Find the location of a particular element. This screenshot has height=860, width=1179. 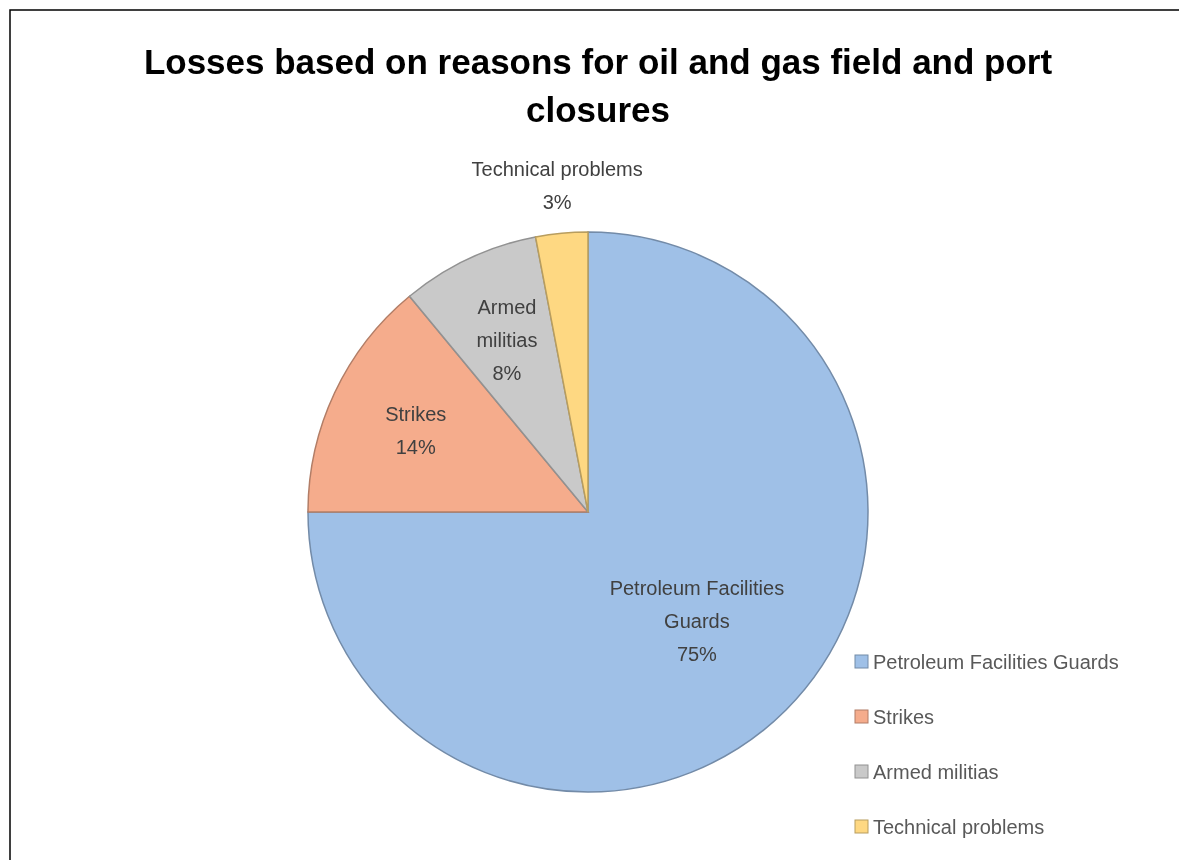

pie-slice is located at coordinates (448, 404).